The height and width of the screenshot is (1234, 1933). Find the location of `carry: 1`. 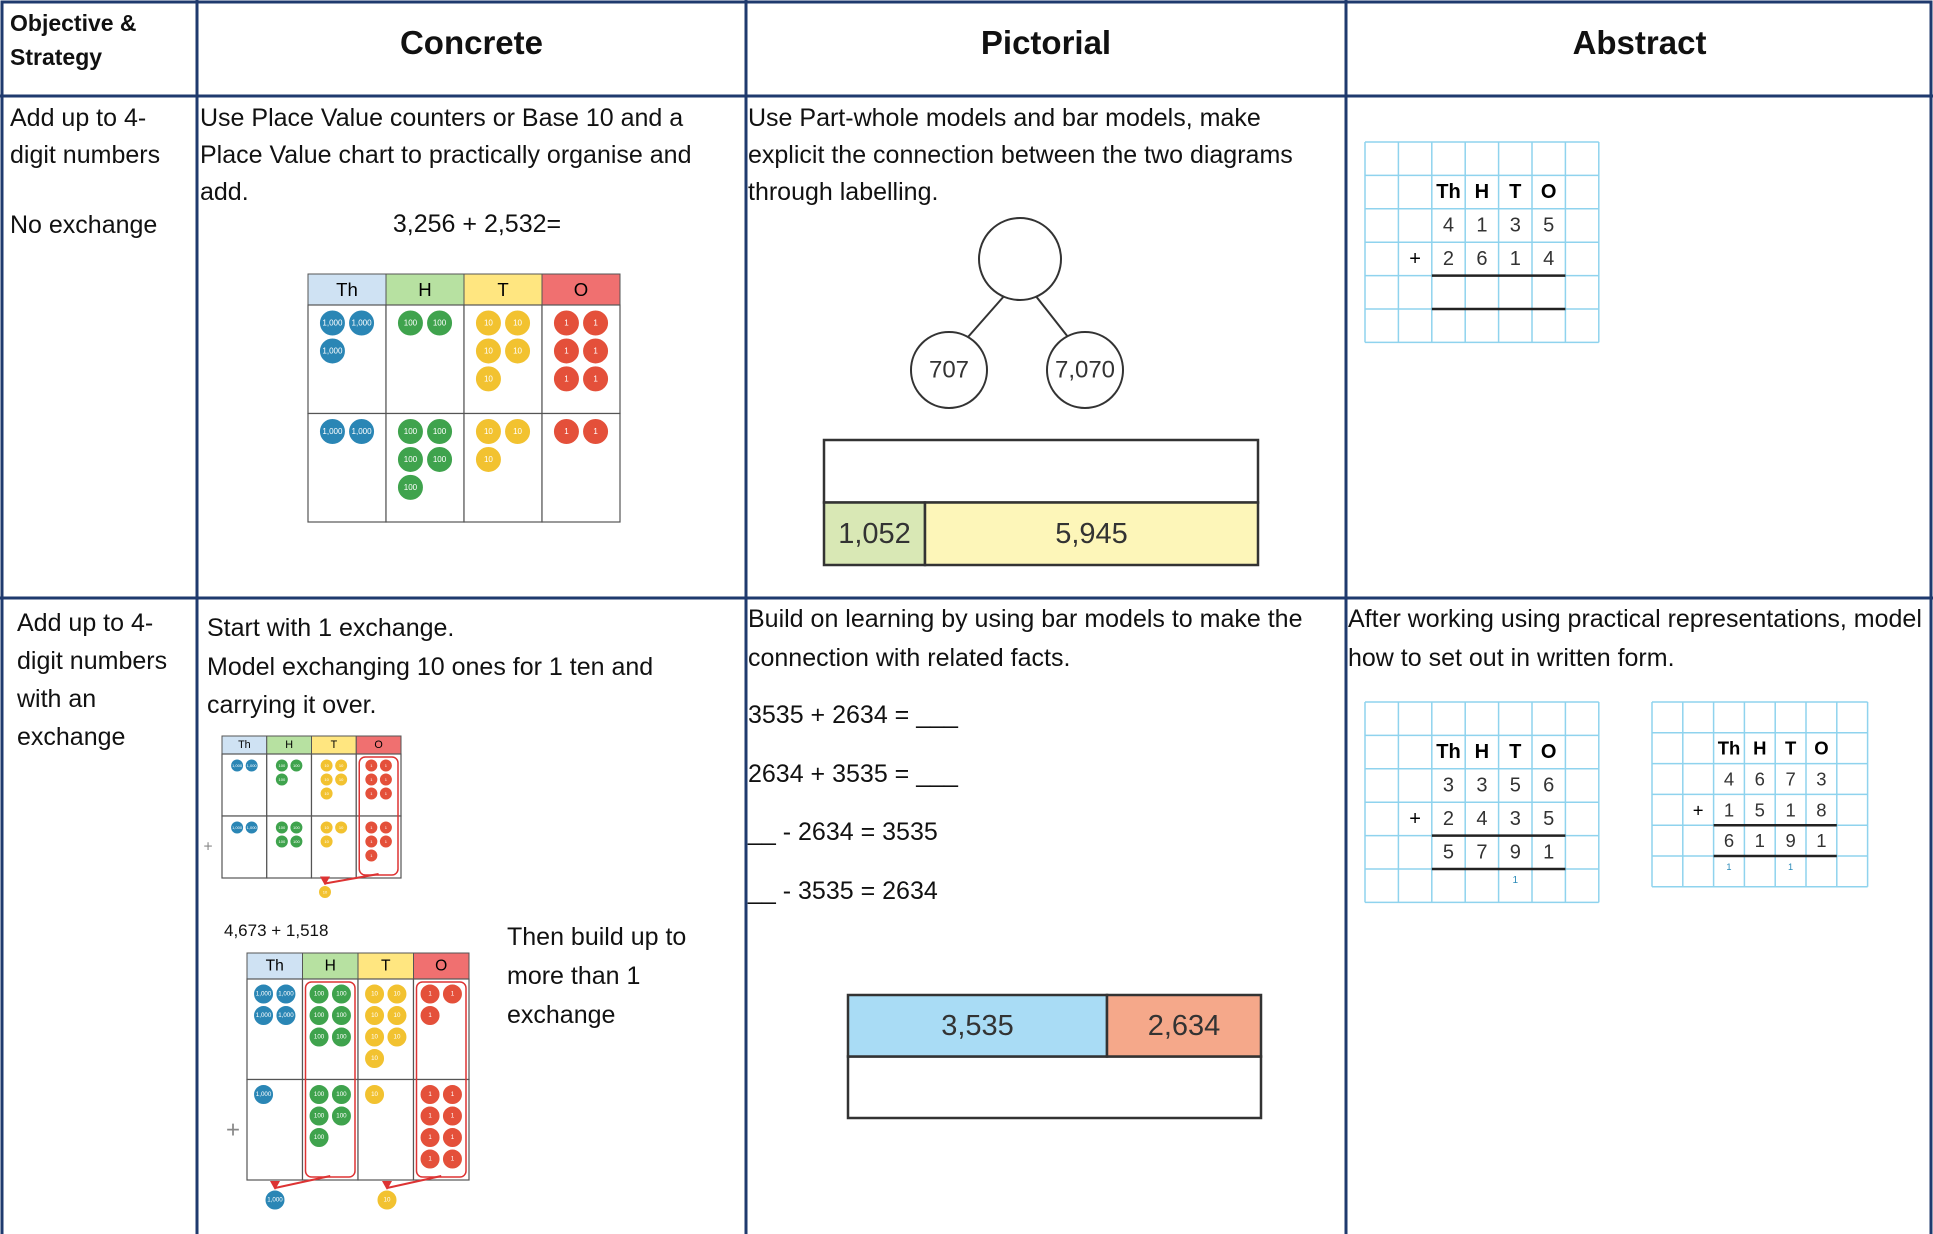

carry: 1 is located at coordinates (1728, 867).